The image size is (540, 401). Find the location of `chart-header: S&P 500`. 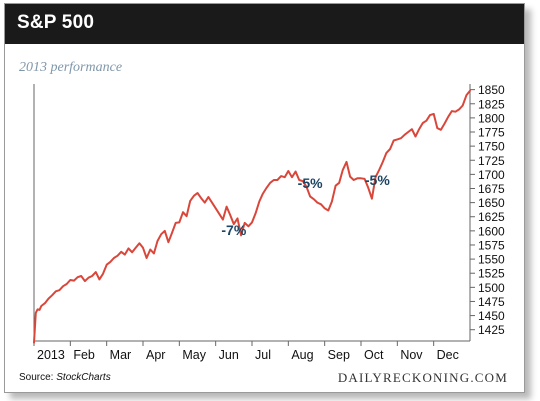

chart-header: S&P 500 is located at coordinates (264, 24).